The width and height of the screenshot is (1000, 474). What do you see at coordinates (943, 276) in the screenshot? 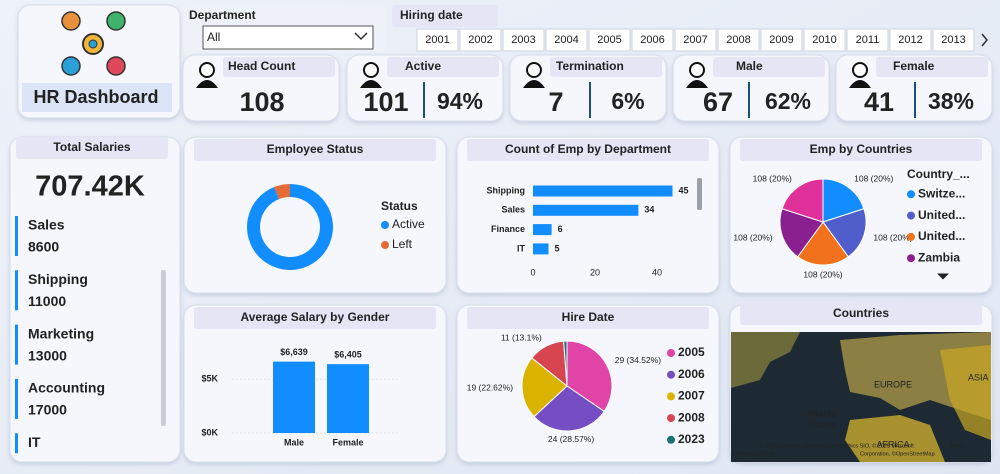
I see `legend-scroll` at bounding box center [943, 276].